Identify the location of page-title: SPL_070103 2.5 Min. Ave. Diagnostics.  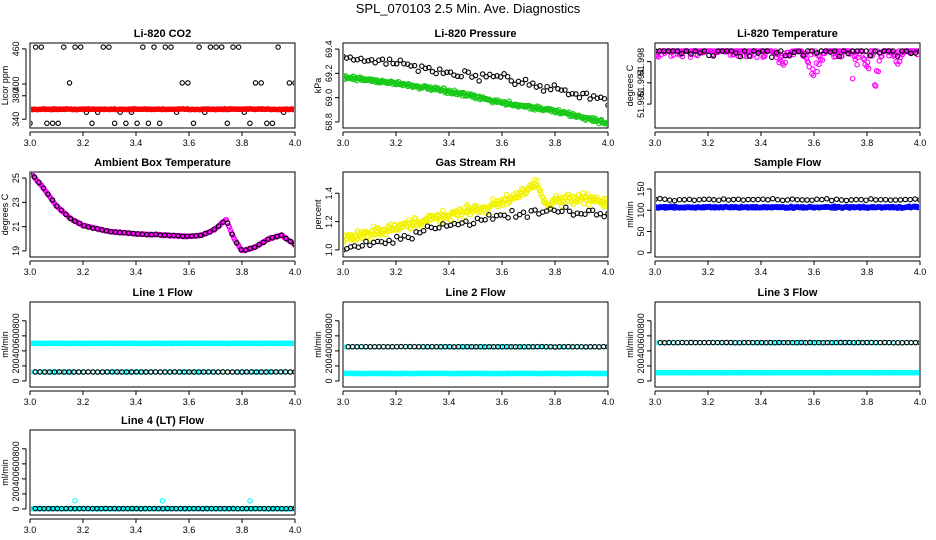
(468, 8).